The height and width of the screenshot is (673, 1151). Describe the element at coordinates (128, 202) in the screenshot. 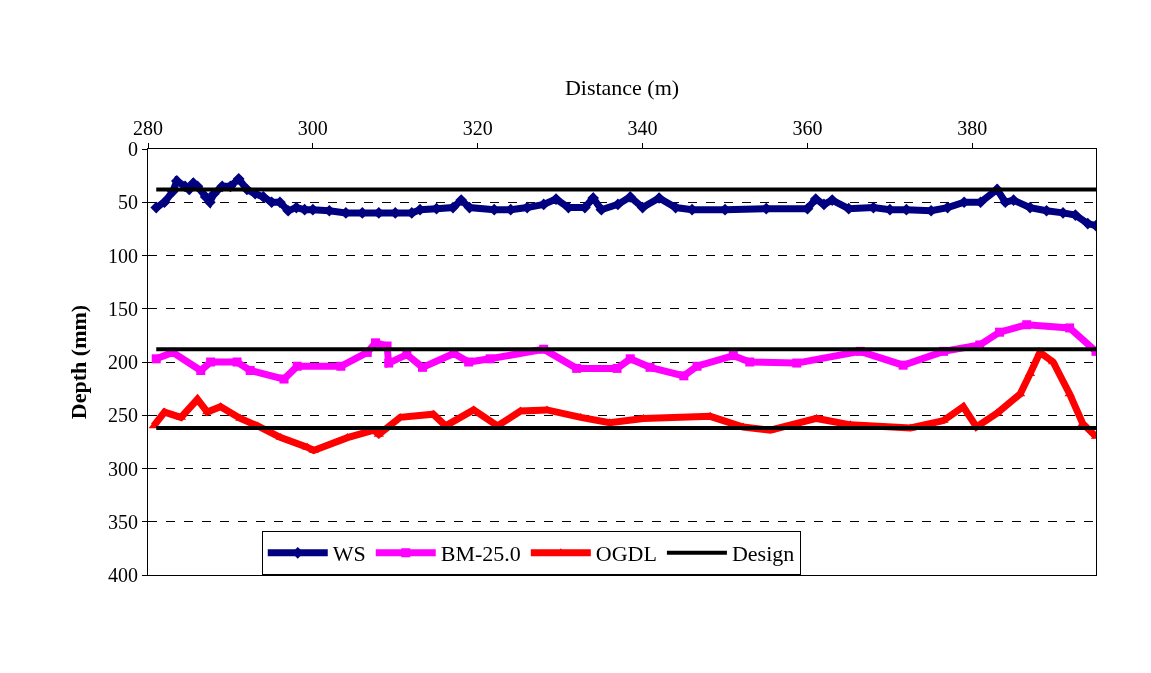

I see `y-tick-label: 50` at that location.